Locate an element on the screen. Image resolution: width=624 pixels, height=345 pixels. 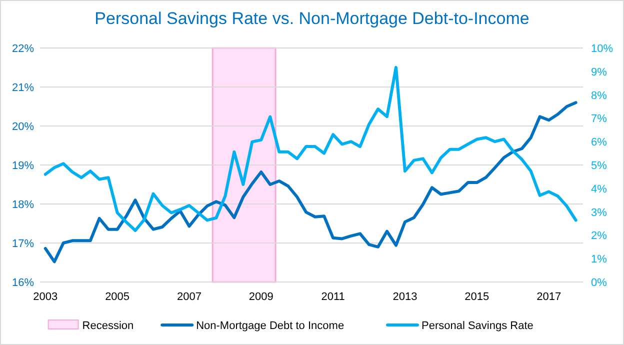
y-tick-label: 22% is located at coordinates (23, 49).